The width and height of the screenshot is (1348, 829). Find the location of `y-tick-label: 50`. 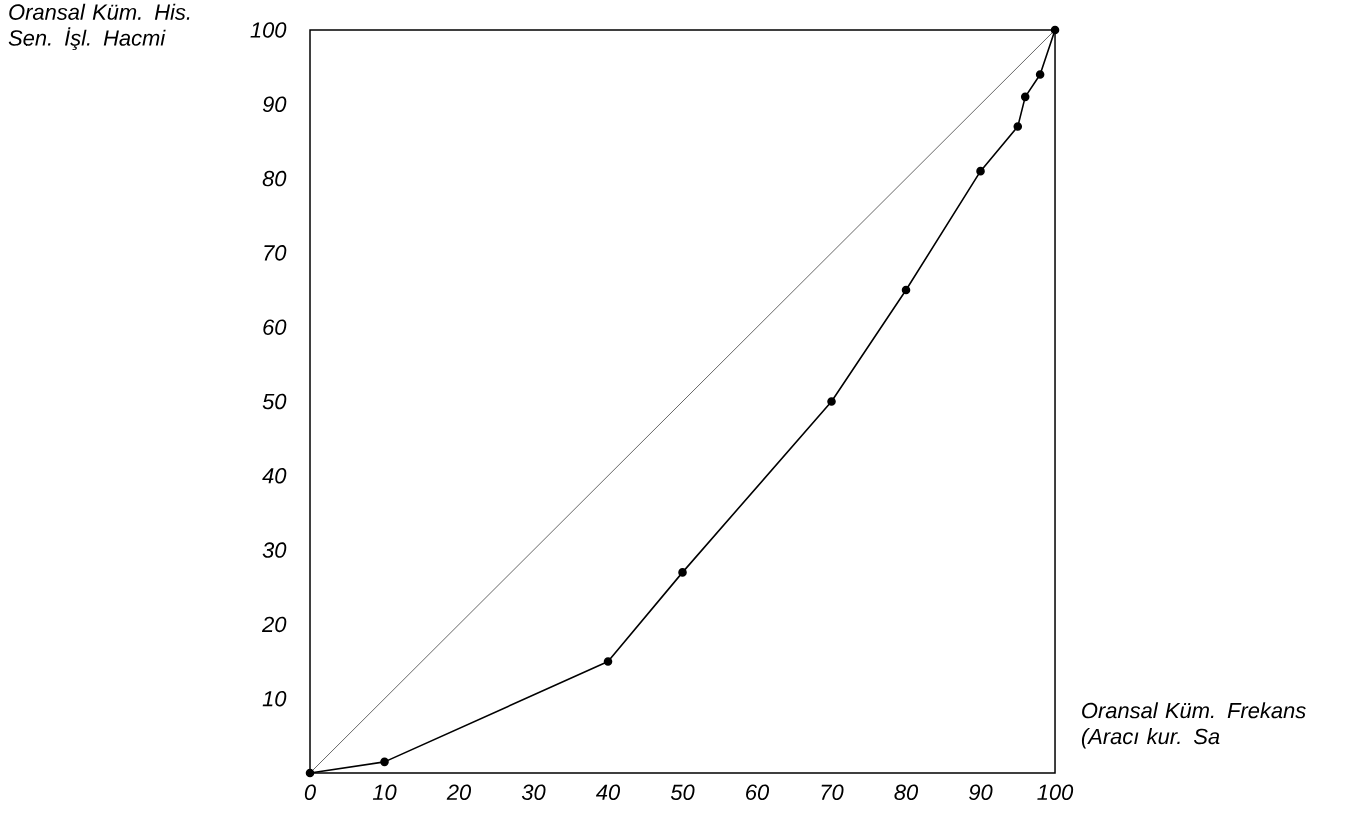

y-tick-label: 50 is located at coordinates (274, 401).